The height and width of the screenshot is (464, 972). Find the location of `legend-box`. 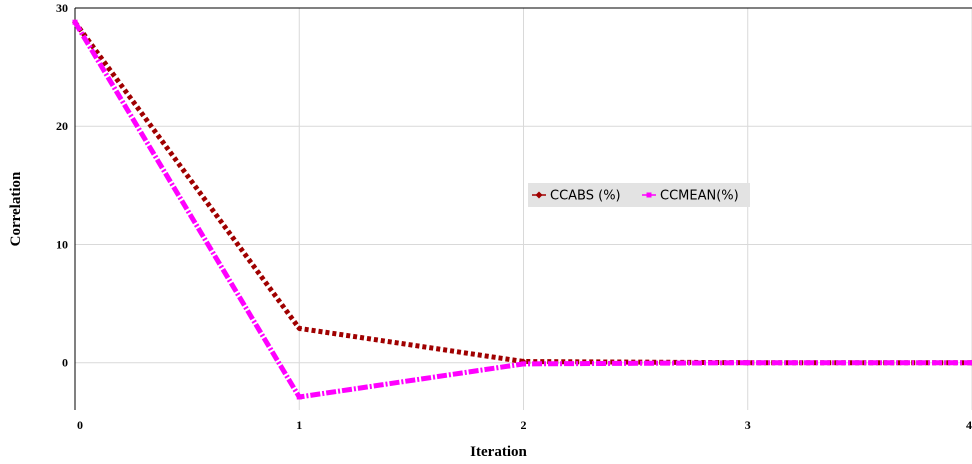

legend-box is located at coordinates (639, 195).